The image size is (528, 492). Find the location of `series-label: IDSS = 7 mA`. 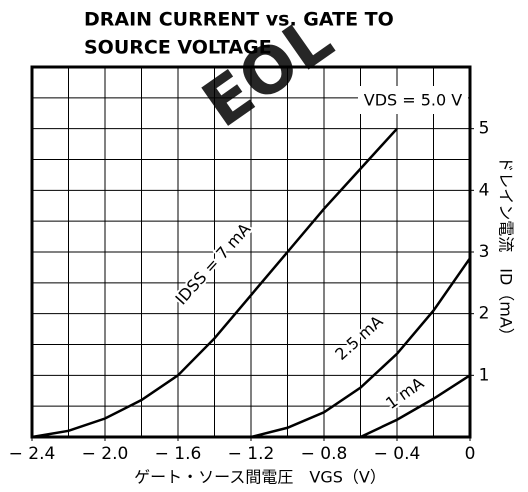

series-label: IDSS = 7 mA is located at coordinates (212, 263).